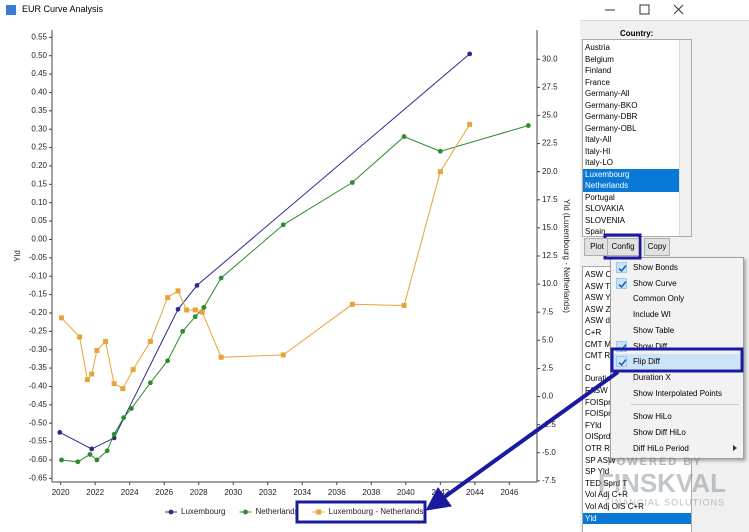 Image resolution: width=749 pixels, height=532 pixels. What do you see at coordinates (600, 197) in the screenshot?
I see `list-item: Portugal` at bounding box center [600, 197].